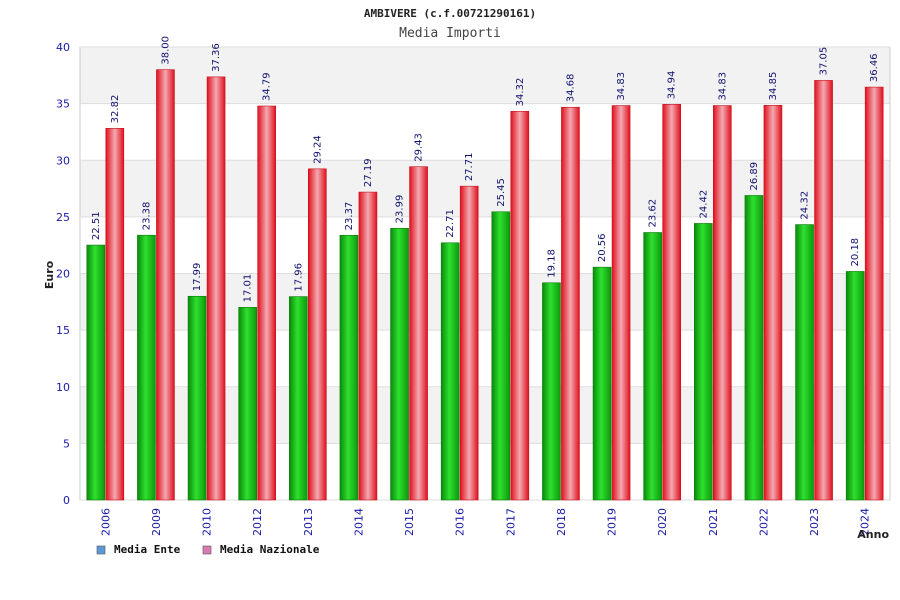  I want to click on bar-media-ente-2014, so click(349, 368).